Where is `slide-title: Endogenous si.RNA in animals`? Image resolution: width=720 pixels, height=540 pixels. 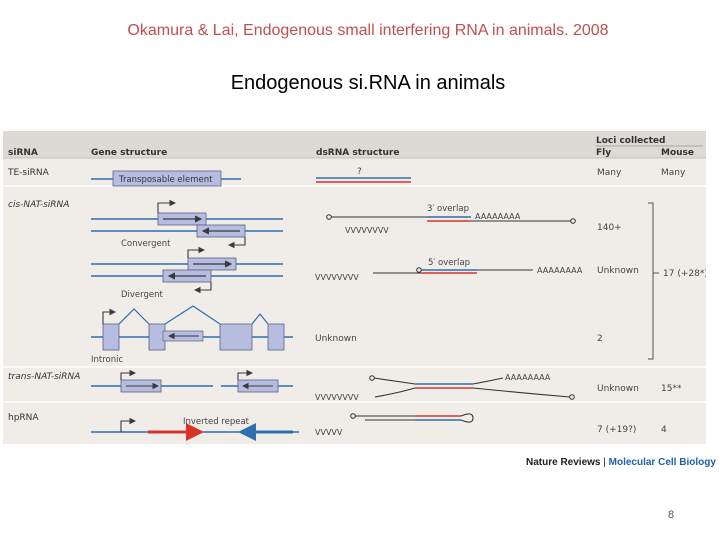 slide-title: Endogenous si.RNA in animals is located at coordinates (368, 83).